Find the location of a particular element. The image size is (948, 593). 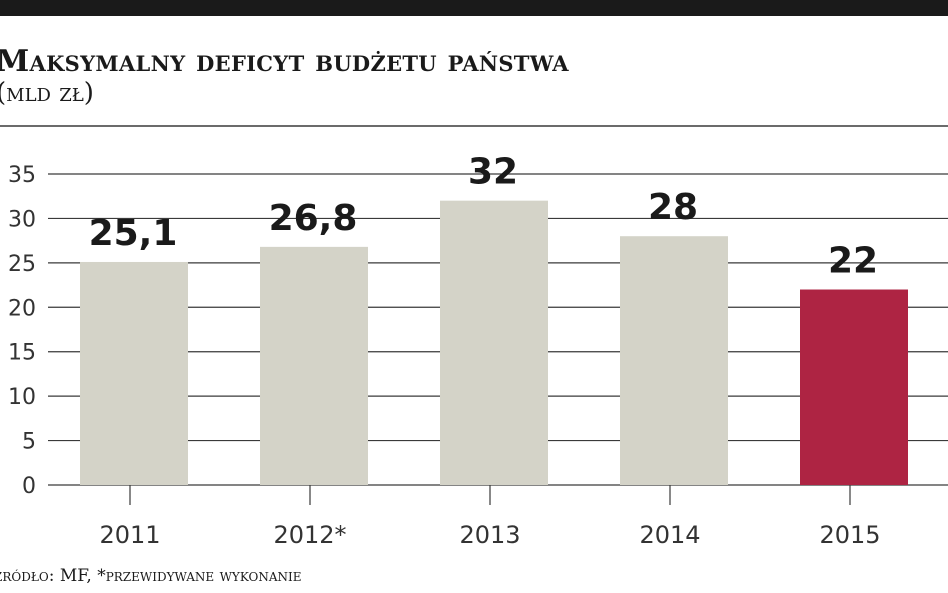

y-tick-label: 0 is located at coordinates (29, 486).